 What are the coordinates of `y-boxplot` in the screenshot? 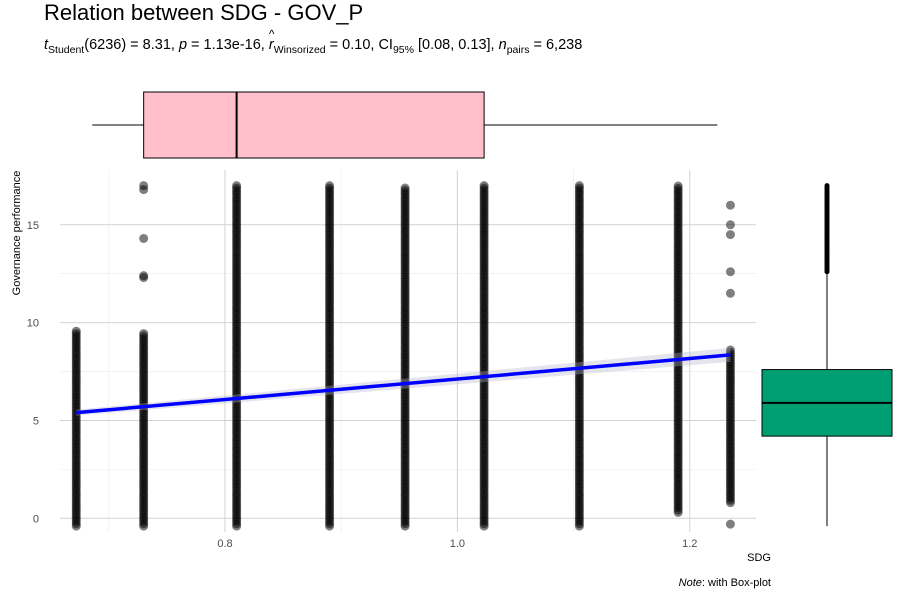 It's located at (827, 355).